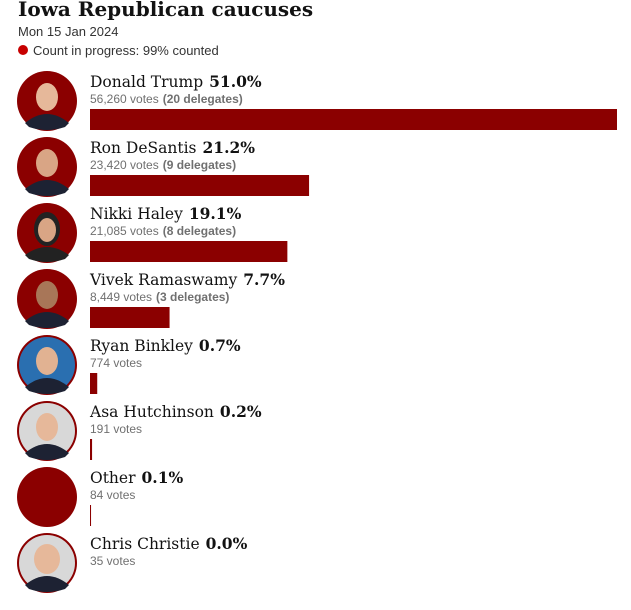  I want to click on votes-line: 21,085 votes (8 delegates), so click(163, 231).